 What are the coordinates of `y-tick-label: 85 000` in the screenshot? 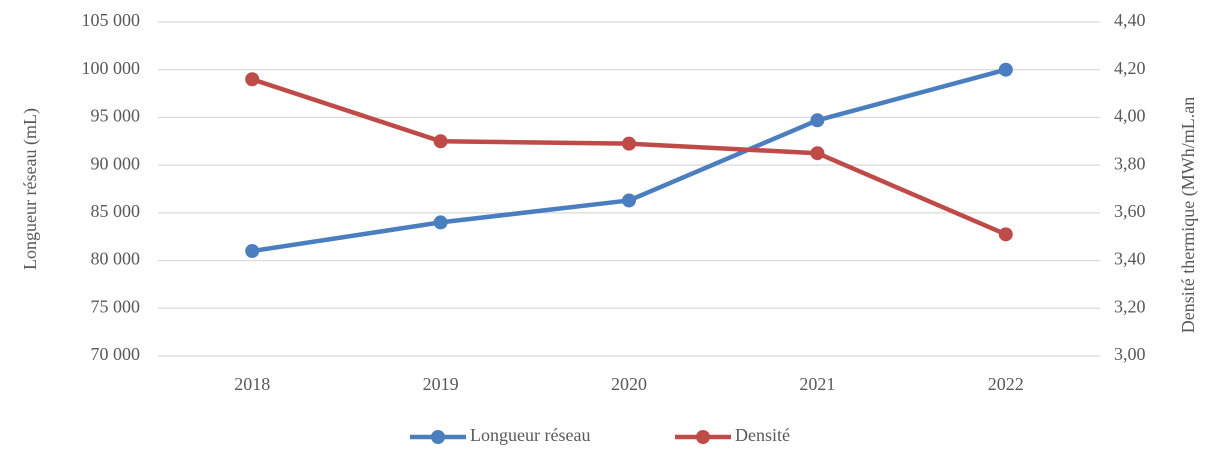 It's located at (116, 211).